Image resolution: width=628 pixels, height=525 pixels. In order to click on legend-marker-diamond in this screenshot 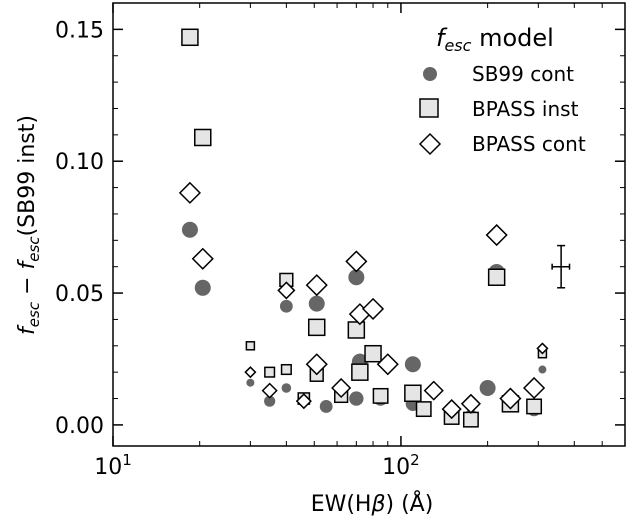, I will do `click(430, 144)`.